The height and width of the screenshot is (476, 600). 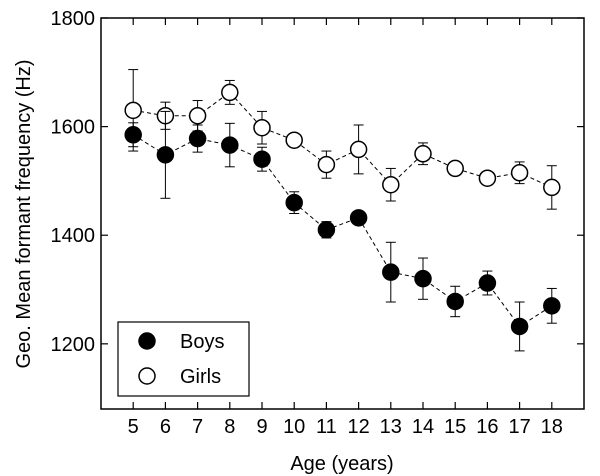 What do you see at coordinates (455, 427) in the screenshot?
I see `x-tick-label: 15` at bounding box center [455, 427].